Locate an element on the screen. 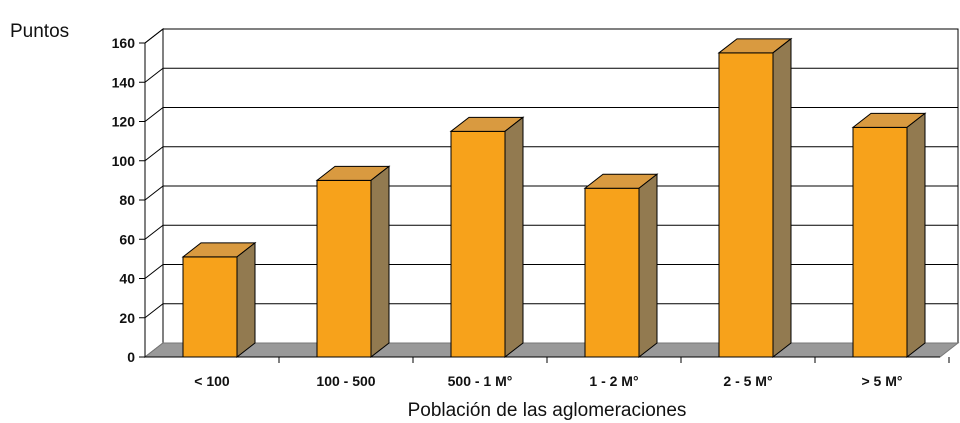 The image size is (960, 423). y-tick-label: 160 is located at coordinates (124, 43).